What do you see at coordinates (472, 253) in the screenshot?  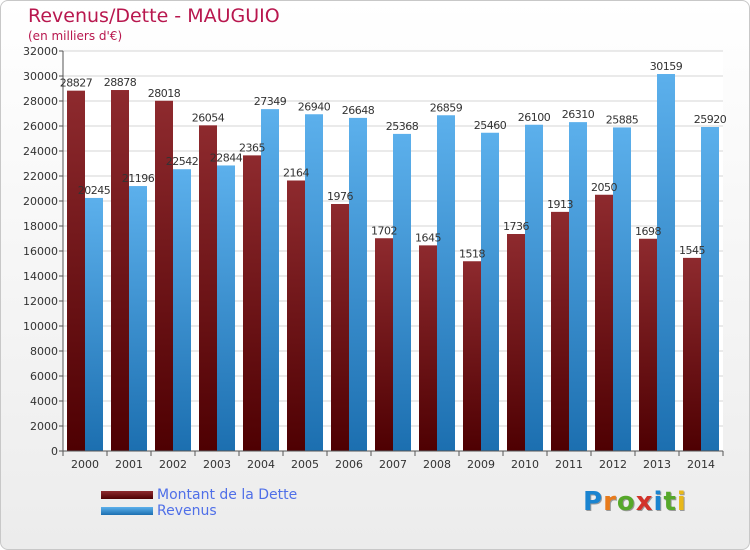 I see `data-label-dette: 1518` at bounding box center [472, 253].